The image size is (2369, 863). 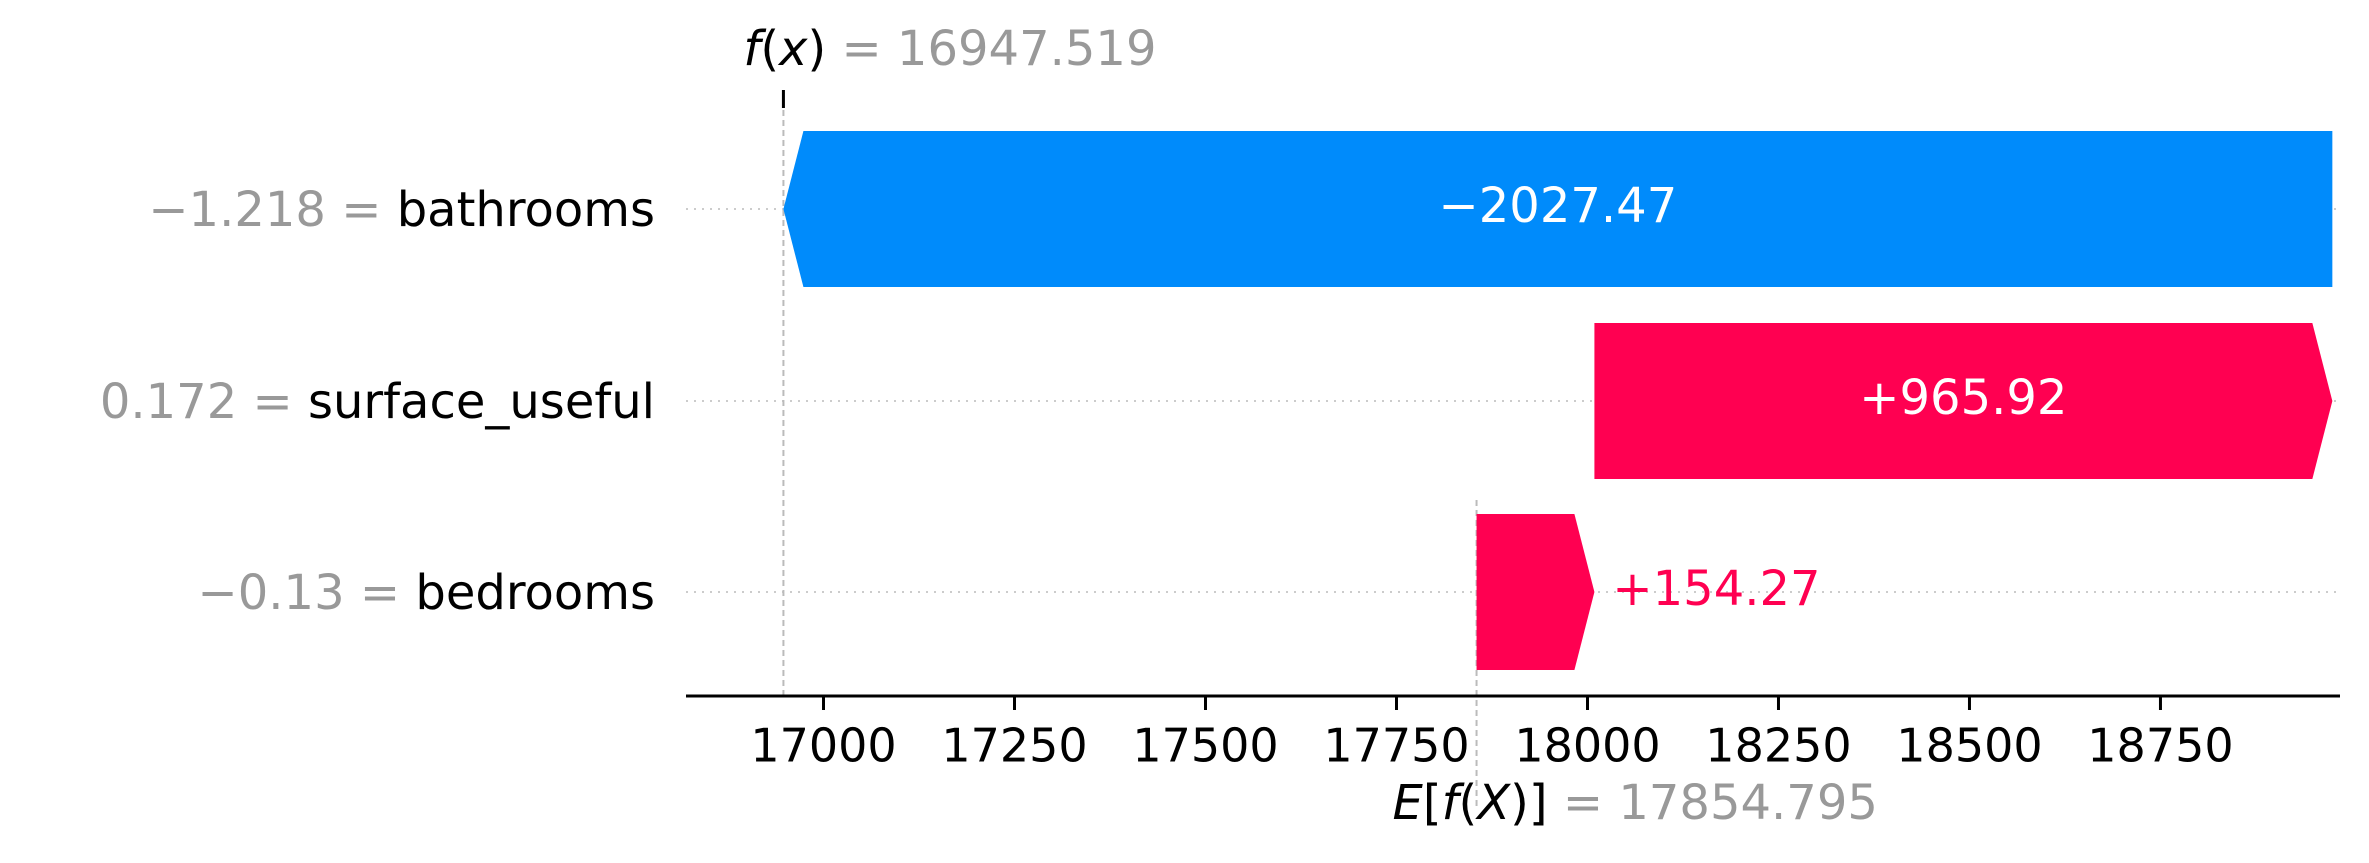 I want to click on x-tick-label: 17500, so click(x=1205, y=746).